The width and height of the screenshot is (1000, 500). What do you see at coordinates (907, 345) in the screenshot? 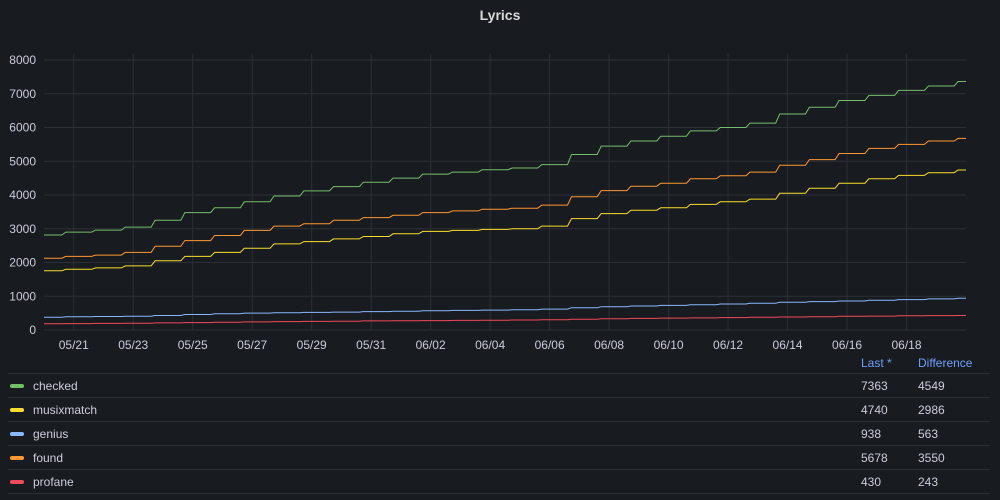
I see `x-tick-label: 06/18` at bounding box center [907, 345].